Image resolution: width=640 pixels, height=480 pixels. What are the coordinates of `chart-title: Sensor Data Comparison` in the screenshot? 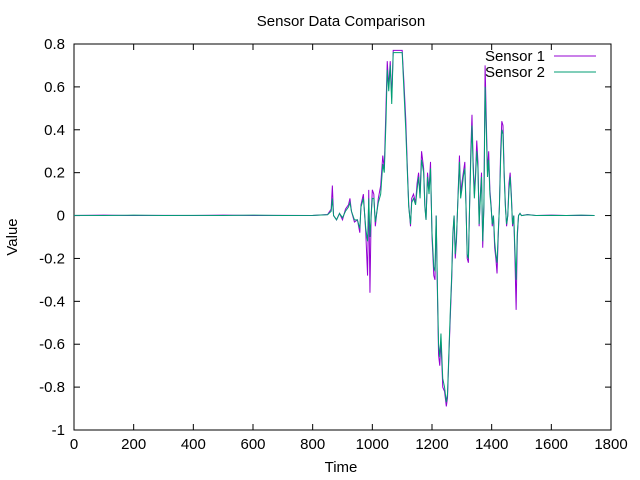 It's located at (341, 21).